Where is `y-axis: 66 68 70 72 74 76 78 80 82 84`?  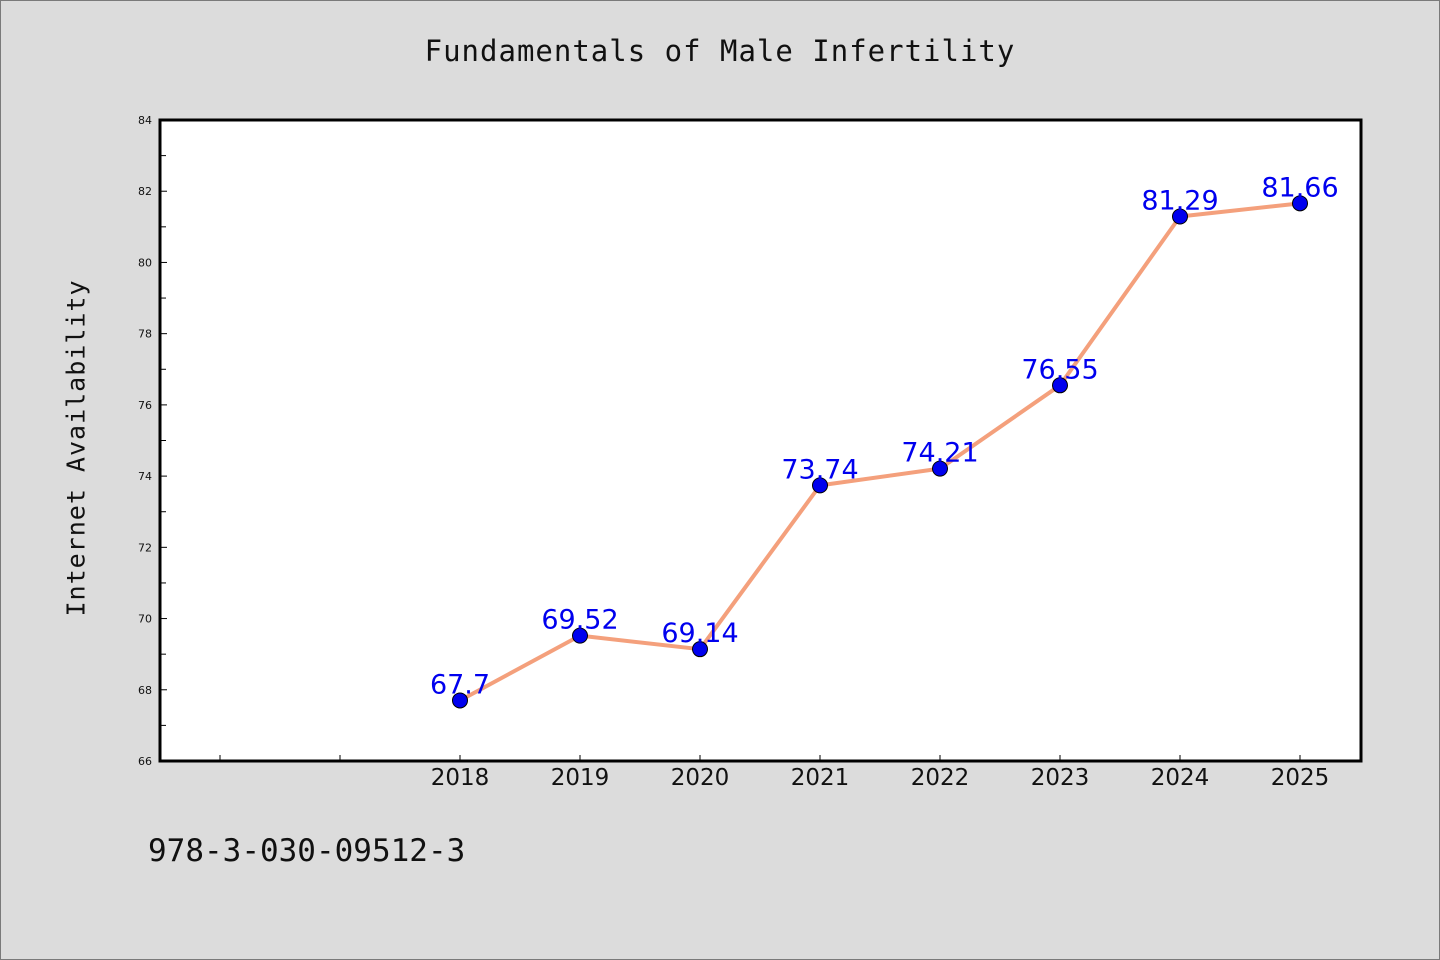
y-axis: 66 68 70 72 74 76 78 80 82 84 is located at coordinates (152, 441).